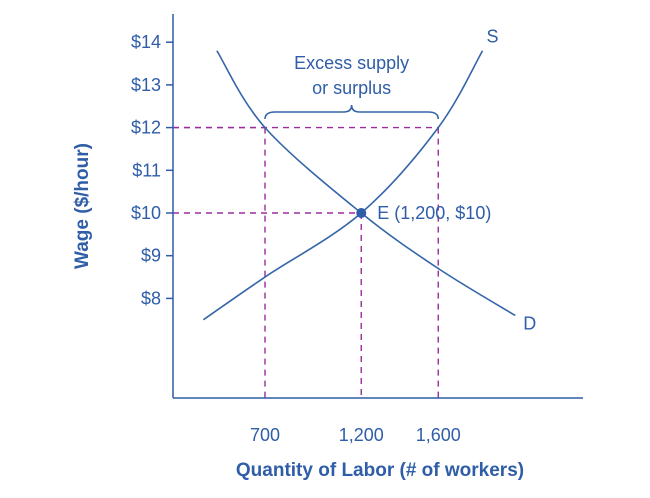 Image resolution: width=650 pixels, height=498 pixels. I want to click on surplus-annotation: Excess supply or surplus, so click(352, 86).